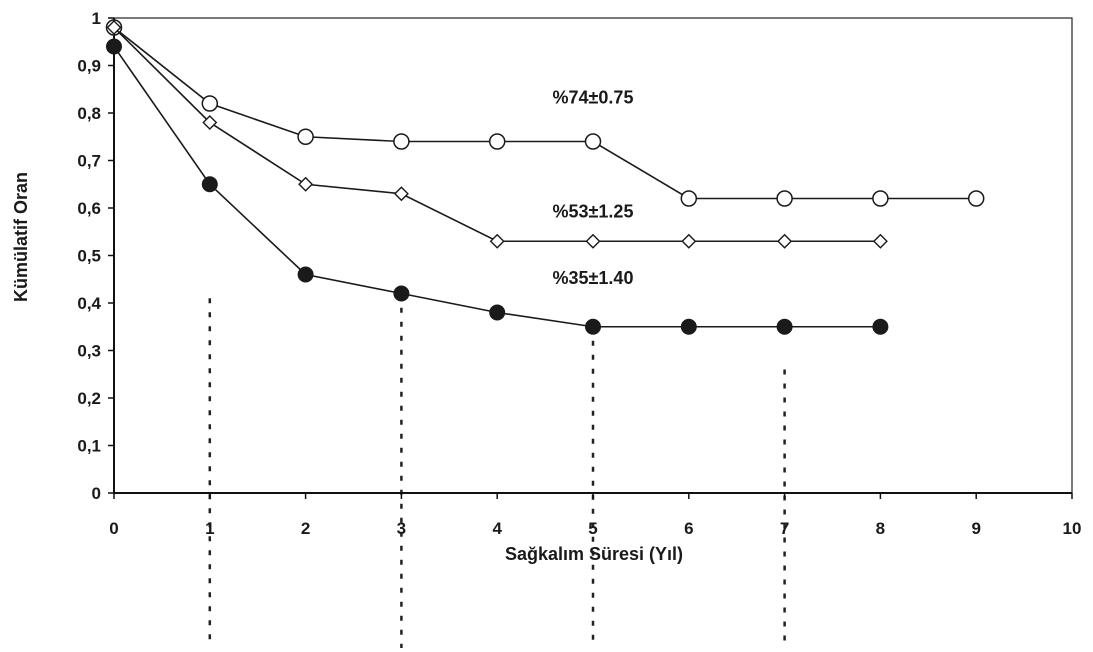 This screenshot has width=1093, height=652. Describe the element at coordinates (594, 554) in the screenshot. I see `x-axis-title: Sağkalım Süresi (Yıl)` at that location.